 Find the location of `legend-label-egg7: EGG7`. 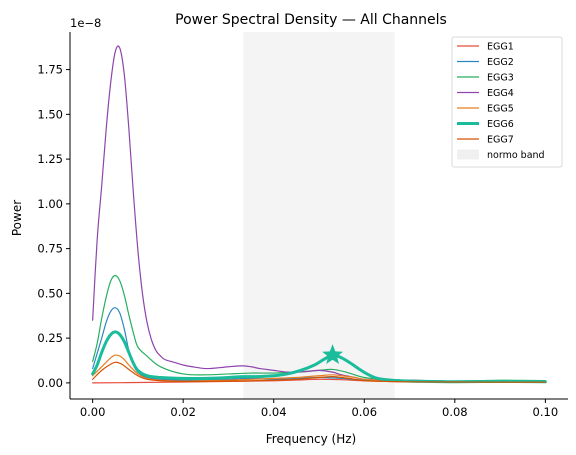

legend-label-egg7: EGG7 is located at coordinates (500, 140).